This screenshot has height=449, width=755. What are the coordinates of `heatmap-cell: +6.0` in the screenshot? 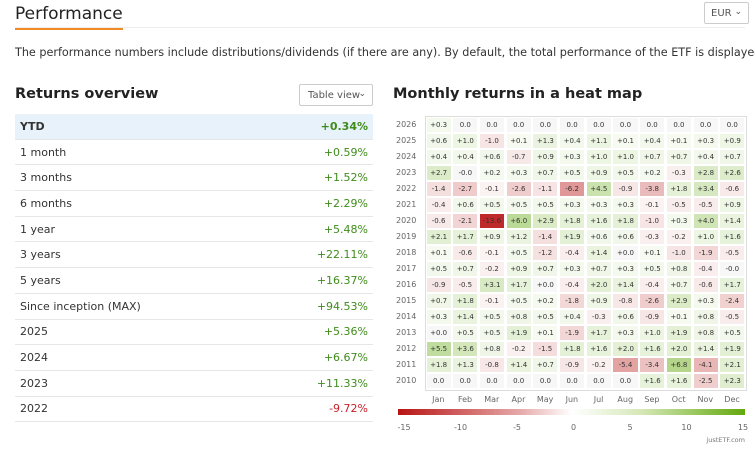 It's located at (518, 221).